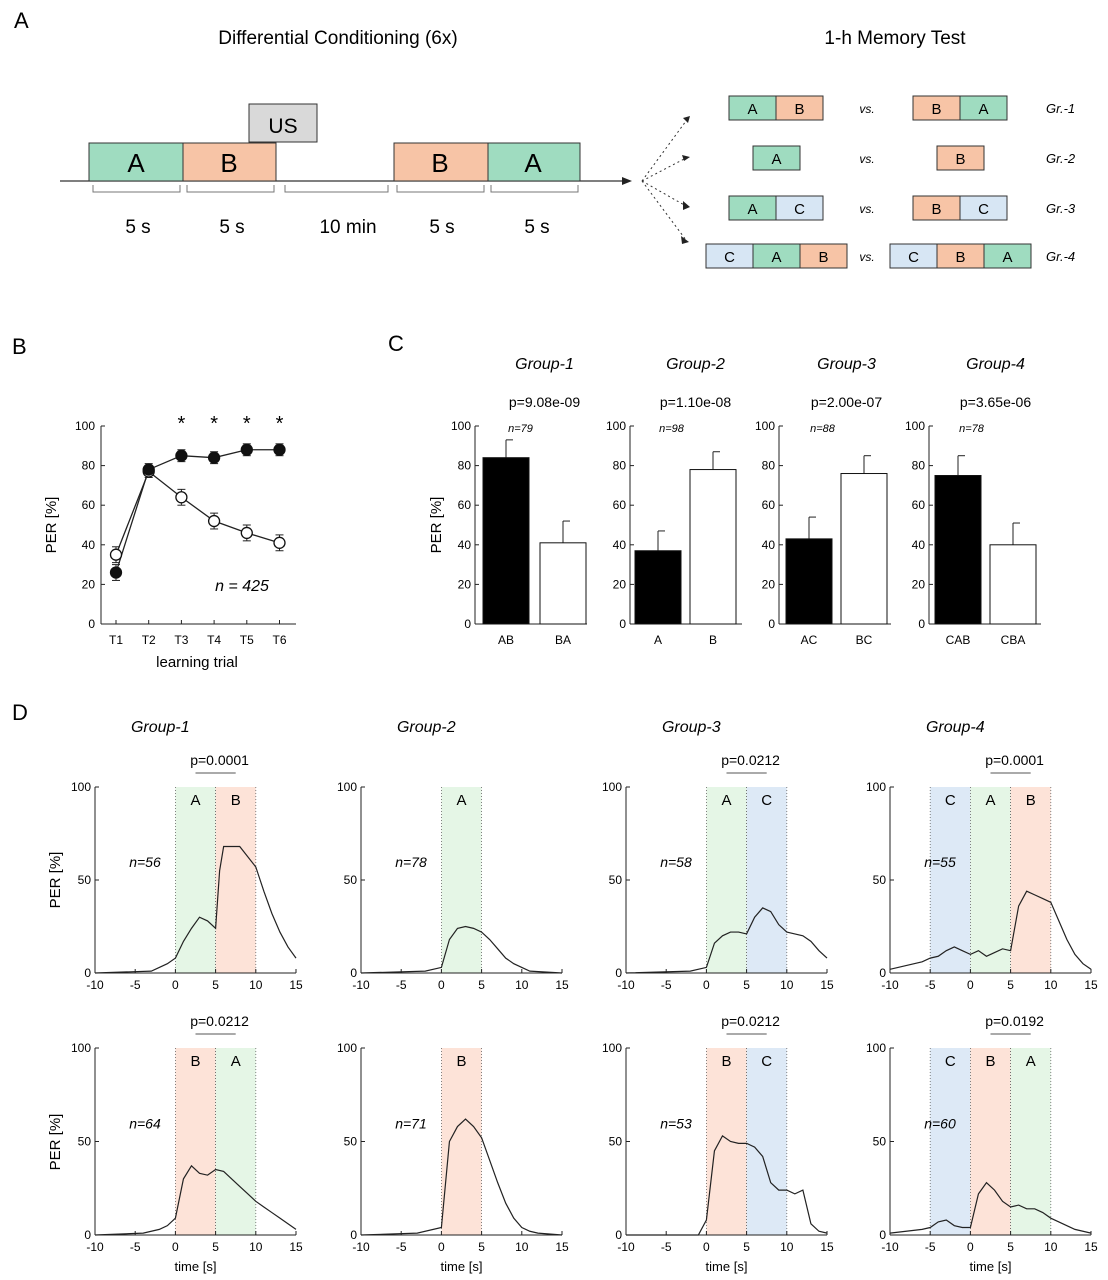  What do you see at coordinates (336, 189) in the screenshot?
I see `duration-bracket` at bounding box center [336, 189].